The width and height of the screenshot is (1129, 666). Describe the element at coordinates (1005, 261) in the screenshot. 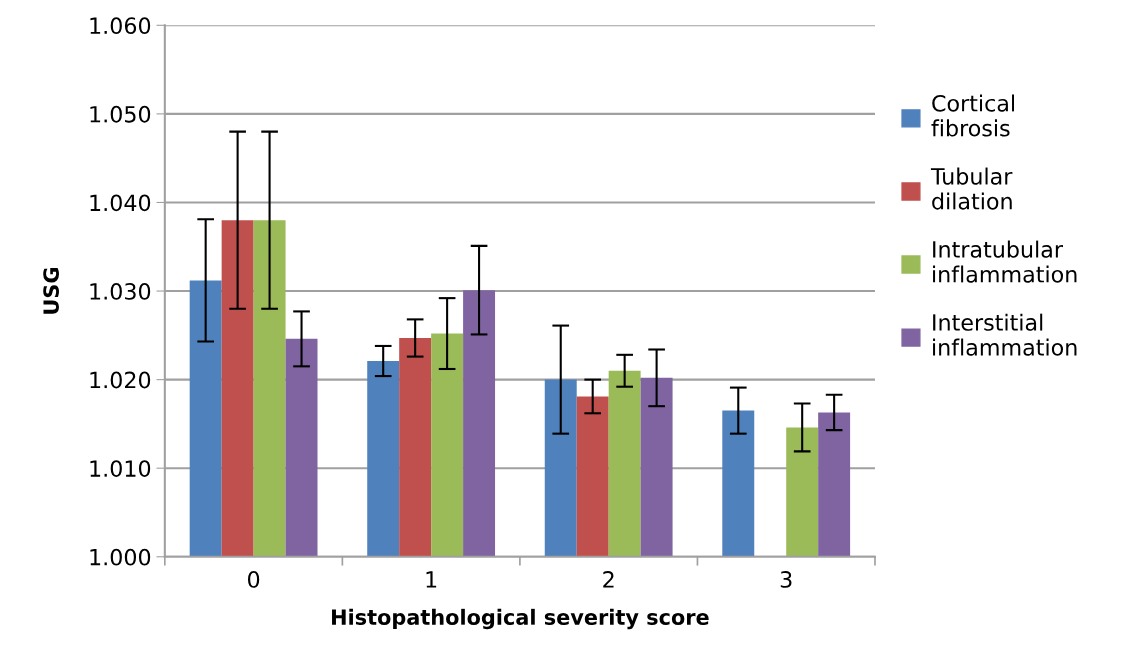

I see `legend-label: Intratubular inflammation` at that location.